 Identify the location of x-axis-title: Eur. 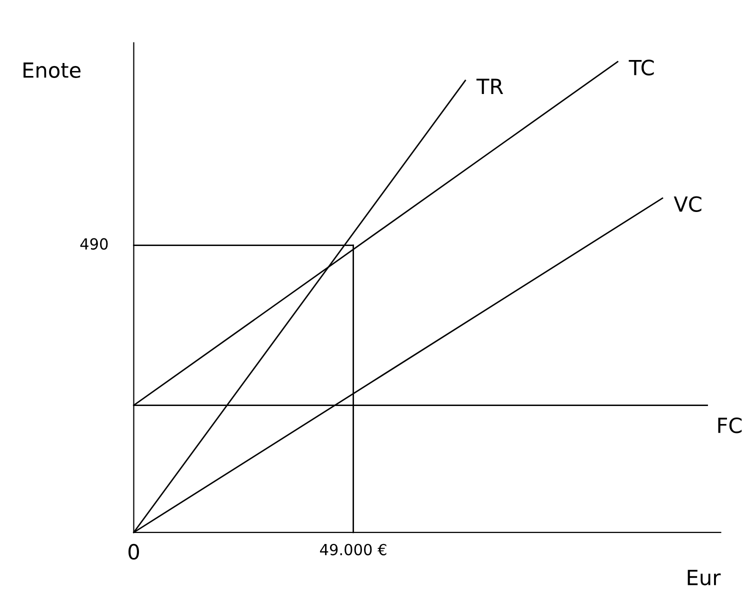
(704, 578).